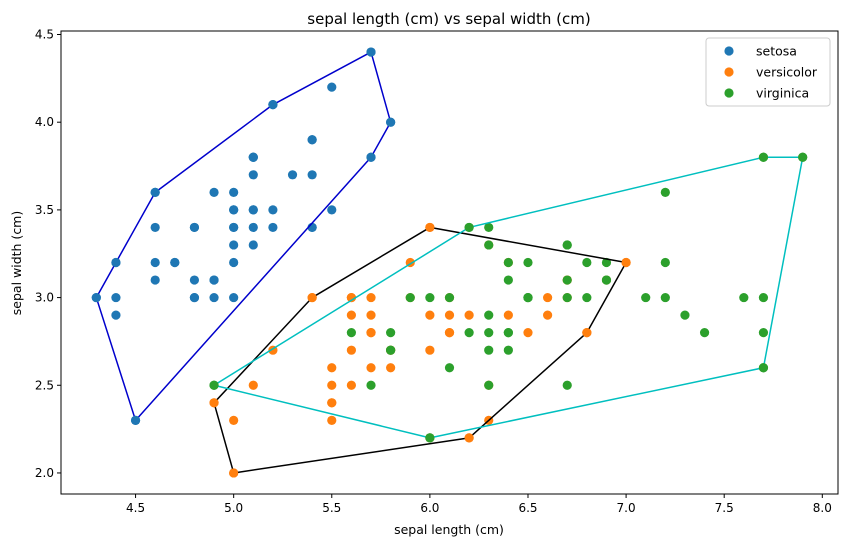 This screenshot has height=547, width=846. Describe the element at coordinates (787, 72) in the screenshot. I see `legend-label-versicolor: versicolor` at that location.